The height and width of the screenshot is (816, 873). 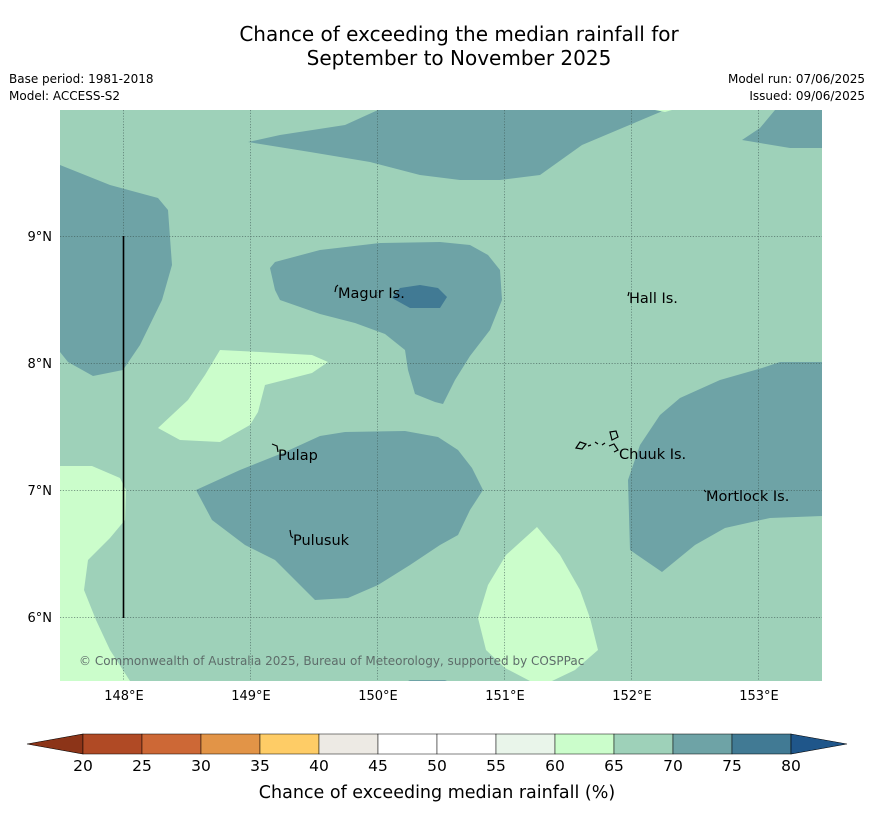 I want to click on colorbar-tick: 40, so click(x=319, y=766).